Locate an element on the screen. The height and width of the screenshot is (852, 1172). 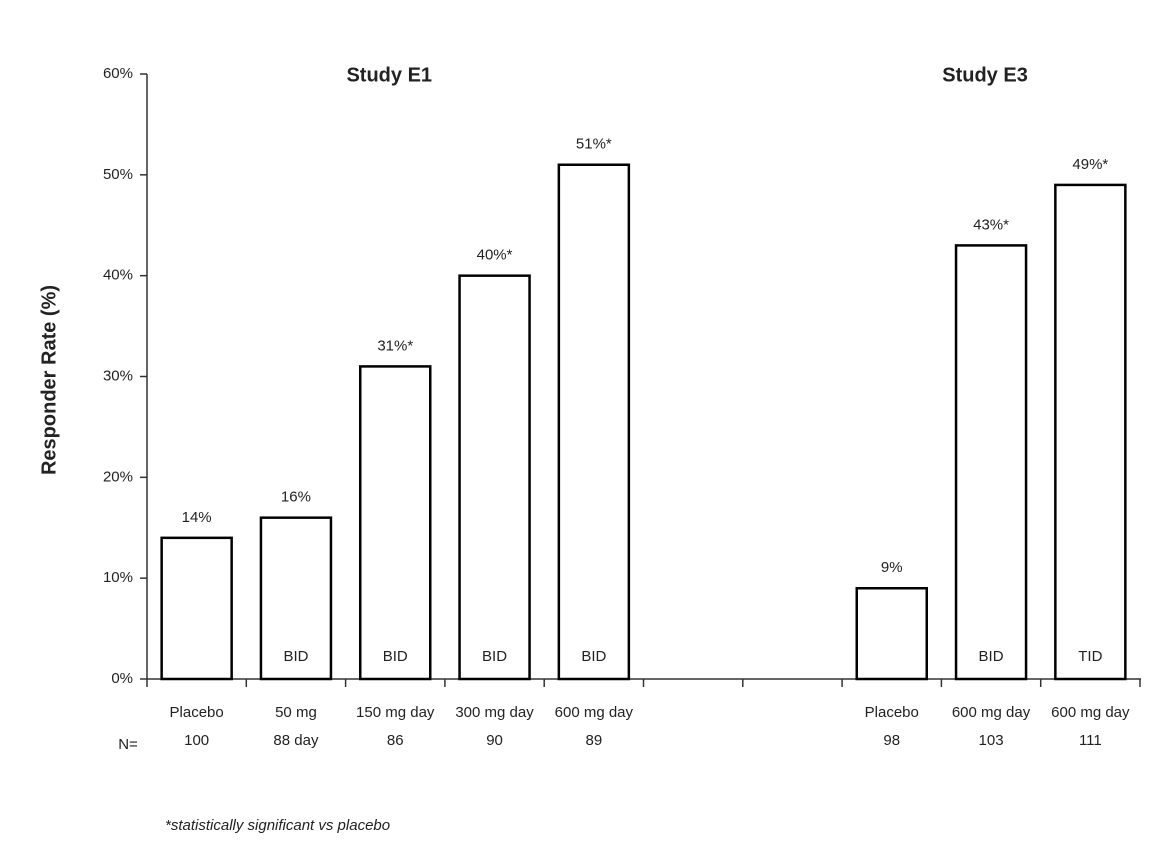
study-label: Study E1 is located at coordinates (389, 75).